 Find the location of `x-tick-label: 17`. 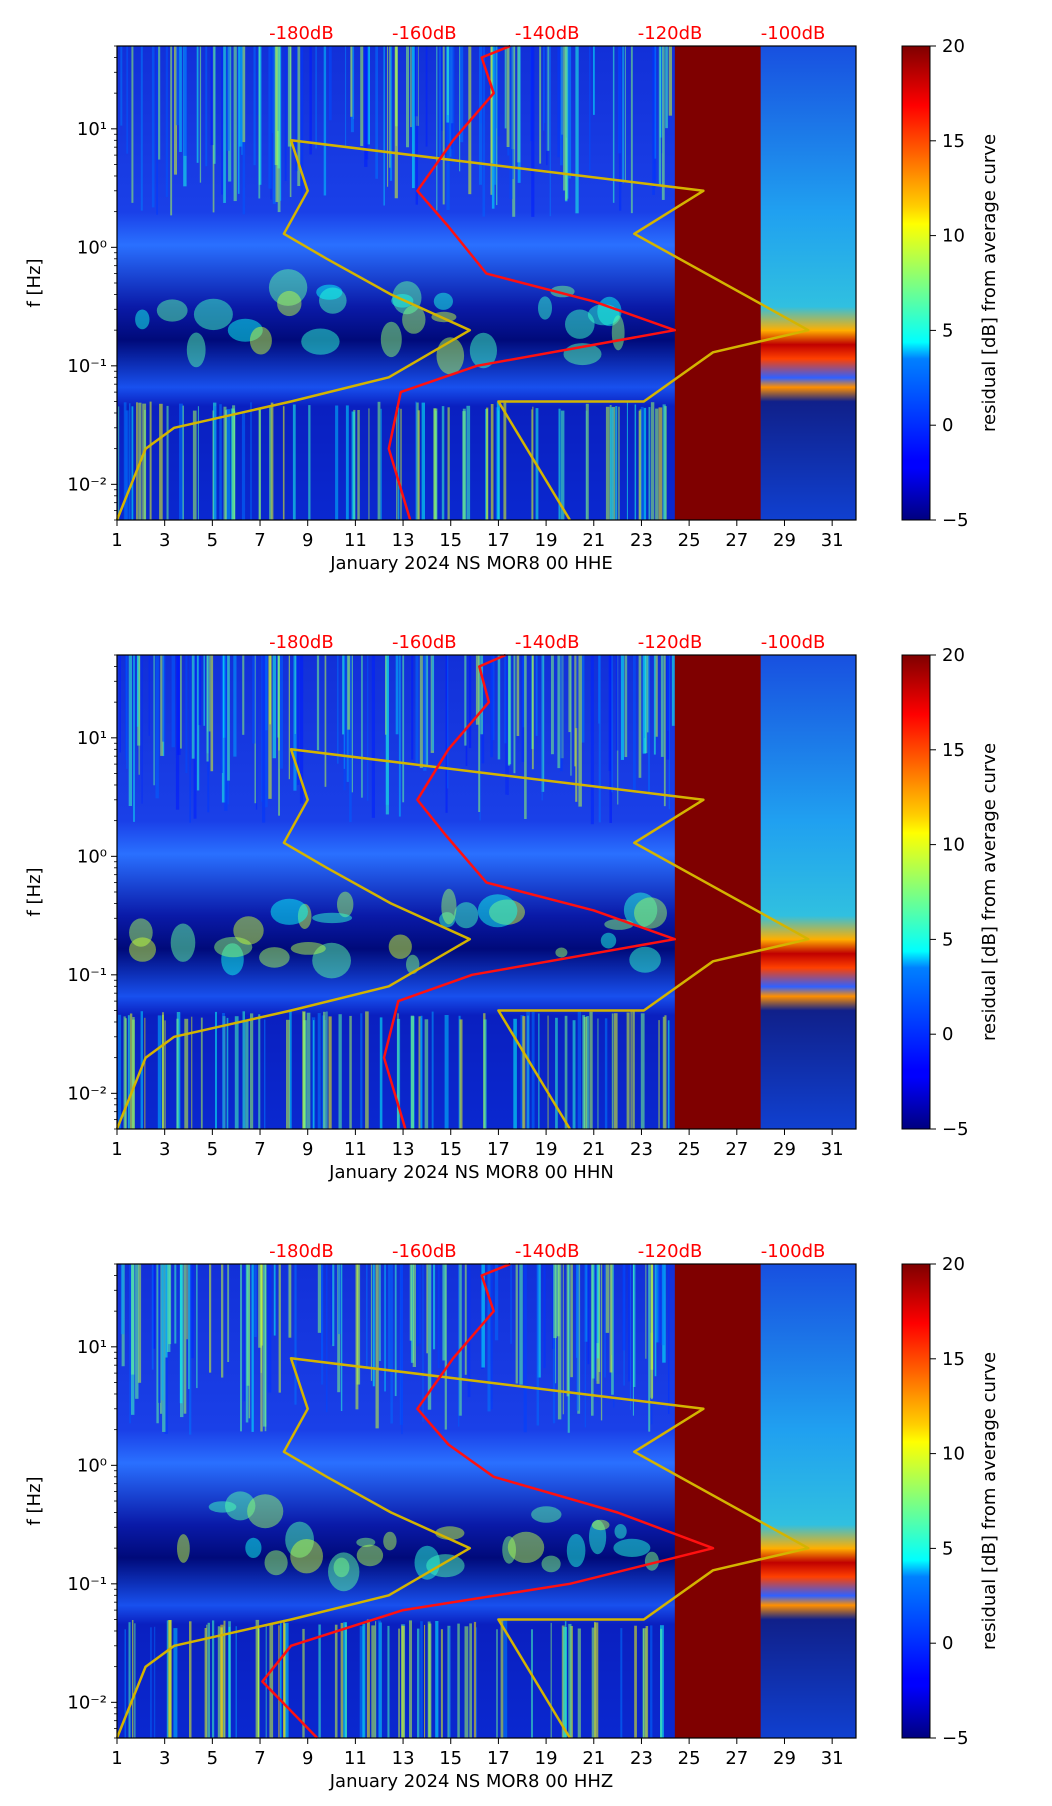

x-tick-label: 17 is located at coordinates (498, 540).